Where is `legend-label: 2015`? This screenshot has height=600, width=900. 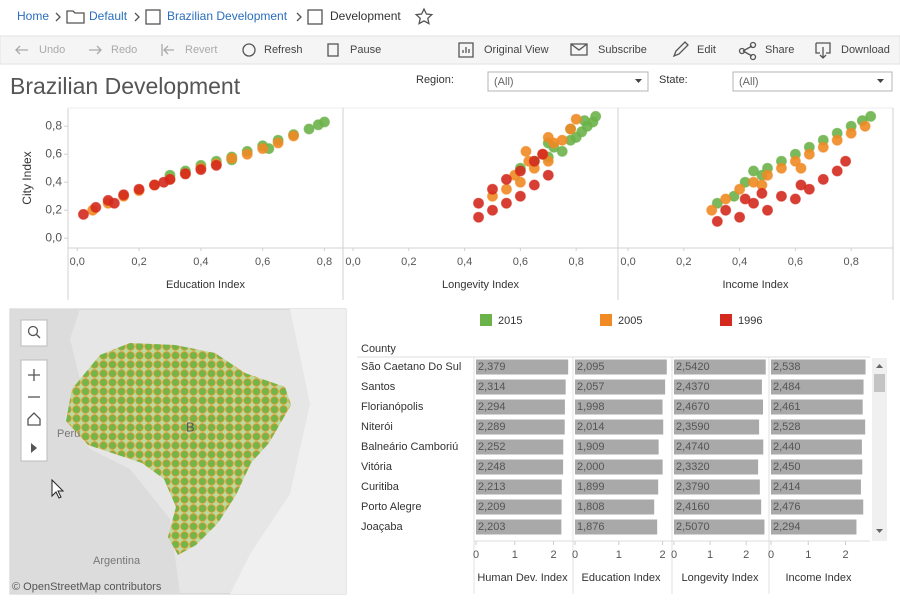 legend-label: 2015 is located at coordinates (510, 321).